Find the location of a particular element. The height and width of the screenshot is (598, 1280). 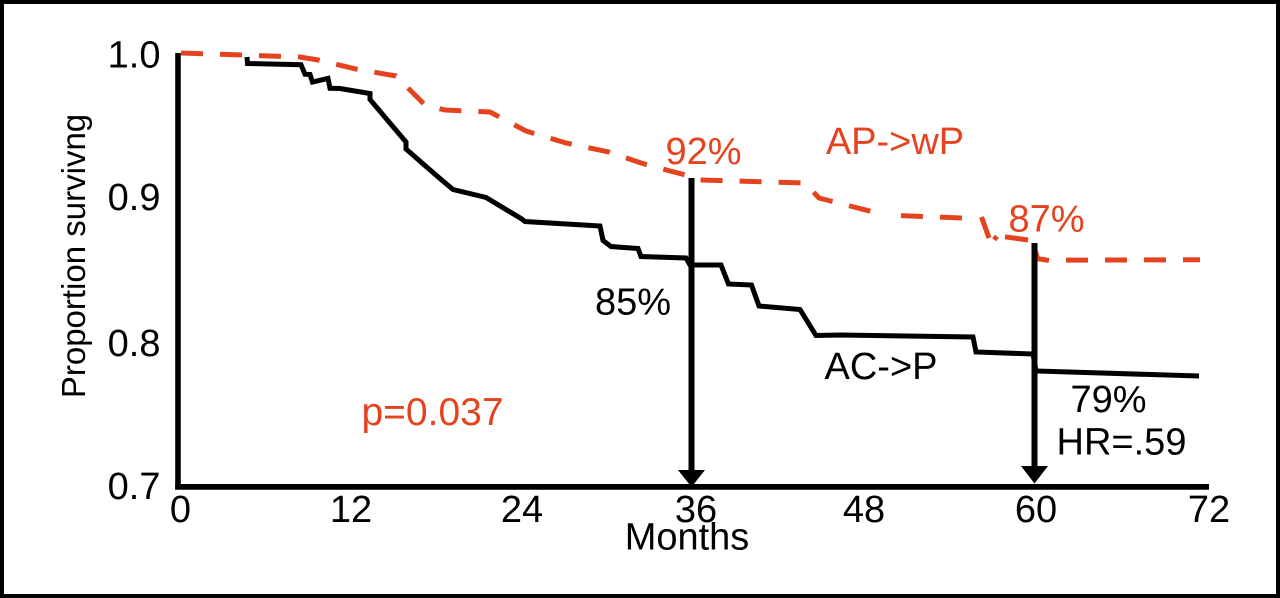

svg-text: 92% is located at coordinates (703, 152).